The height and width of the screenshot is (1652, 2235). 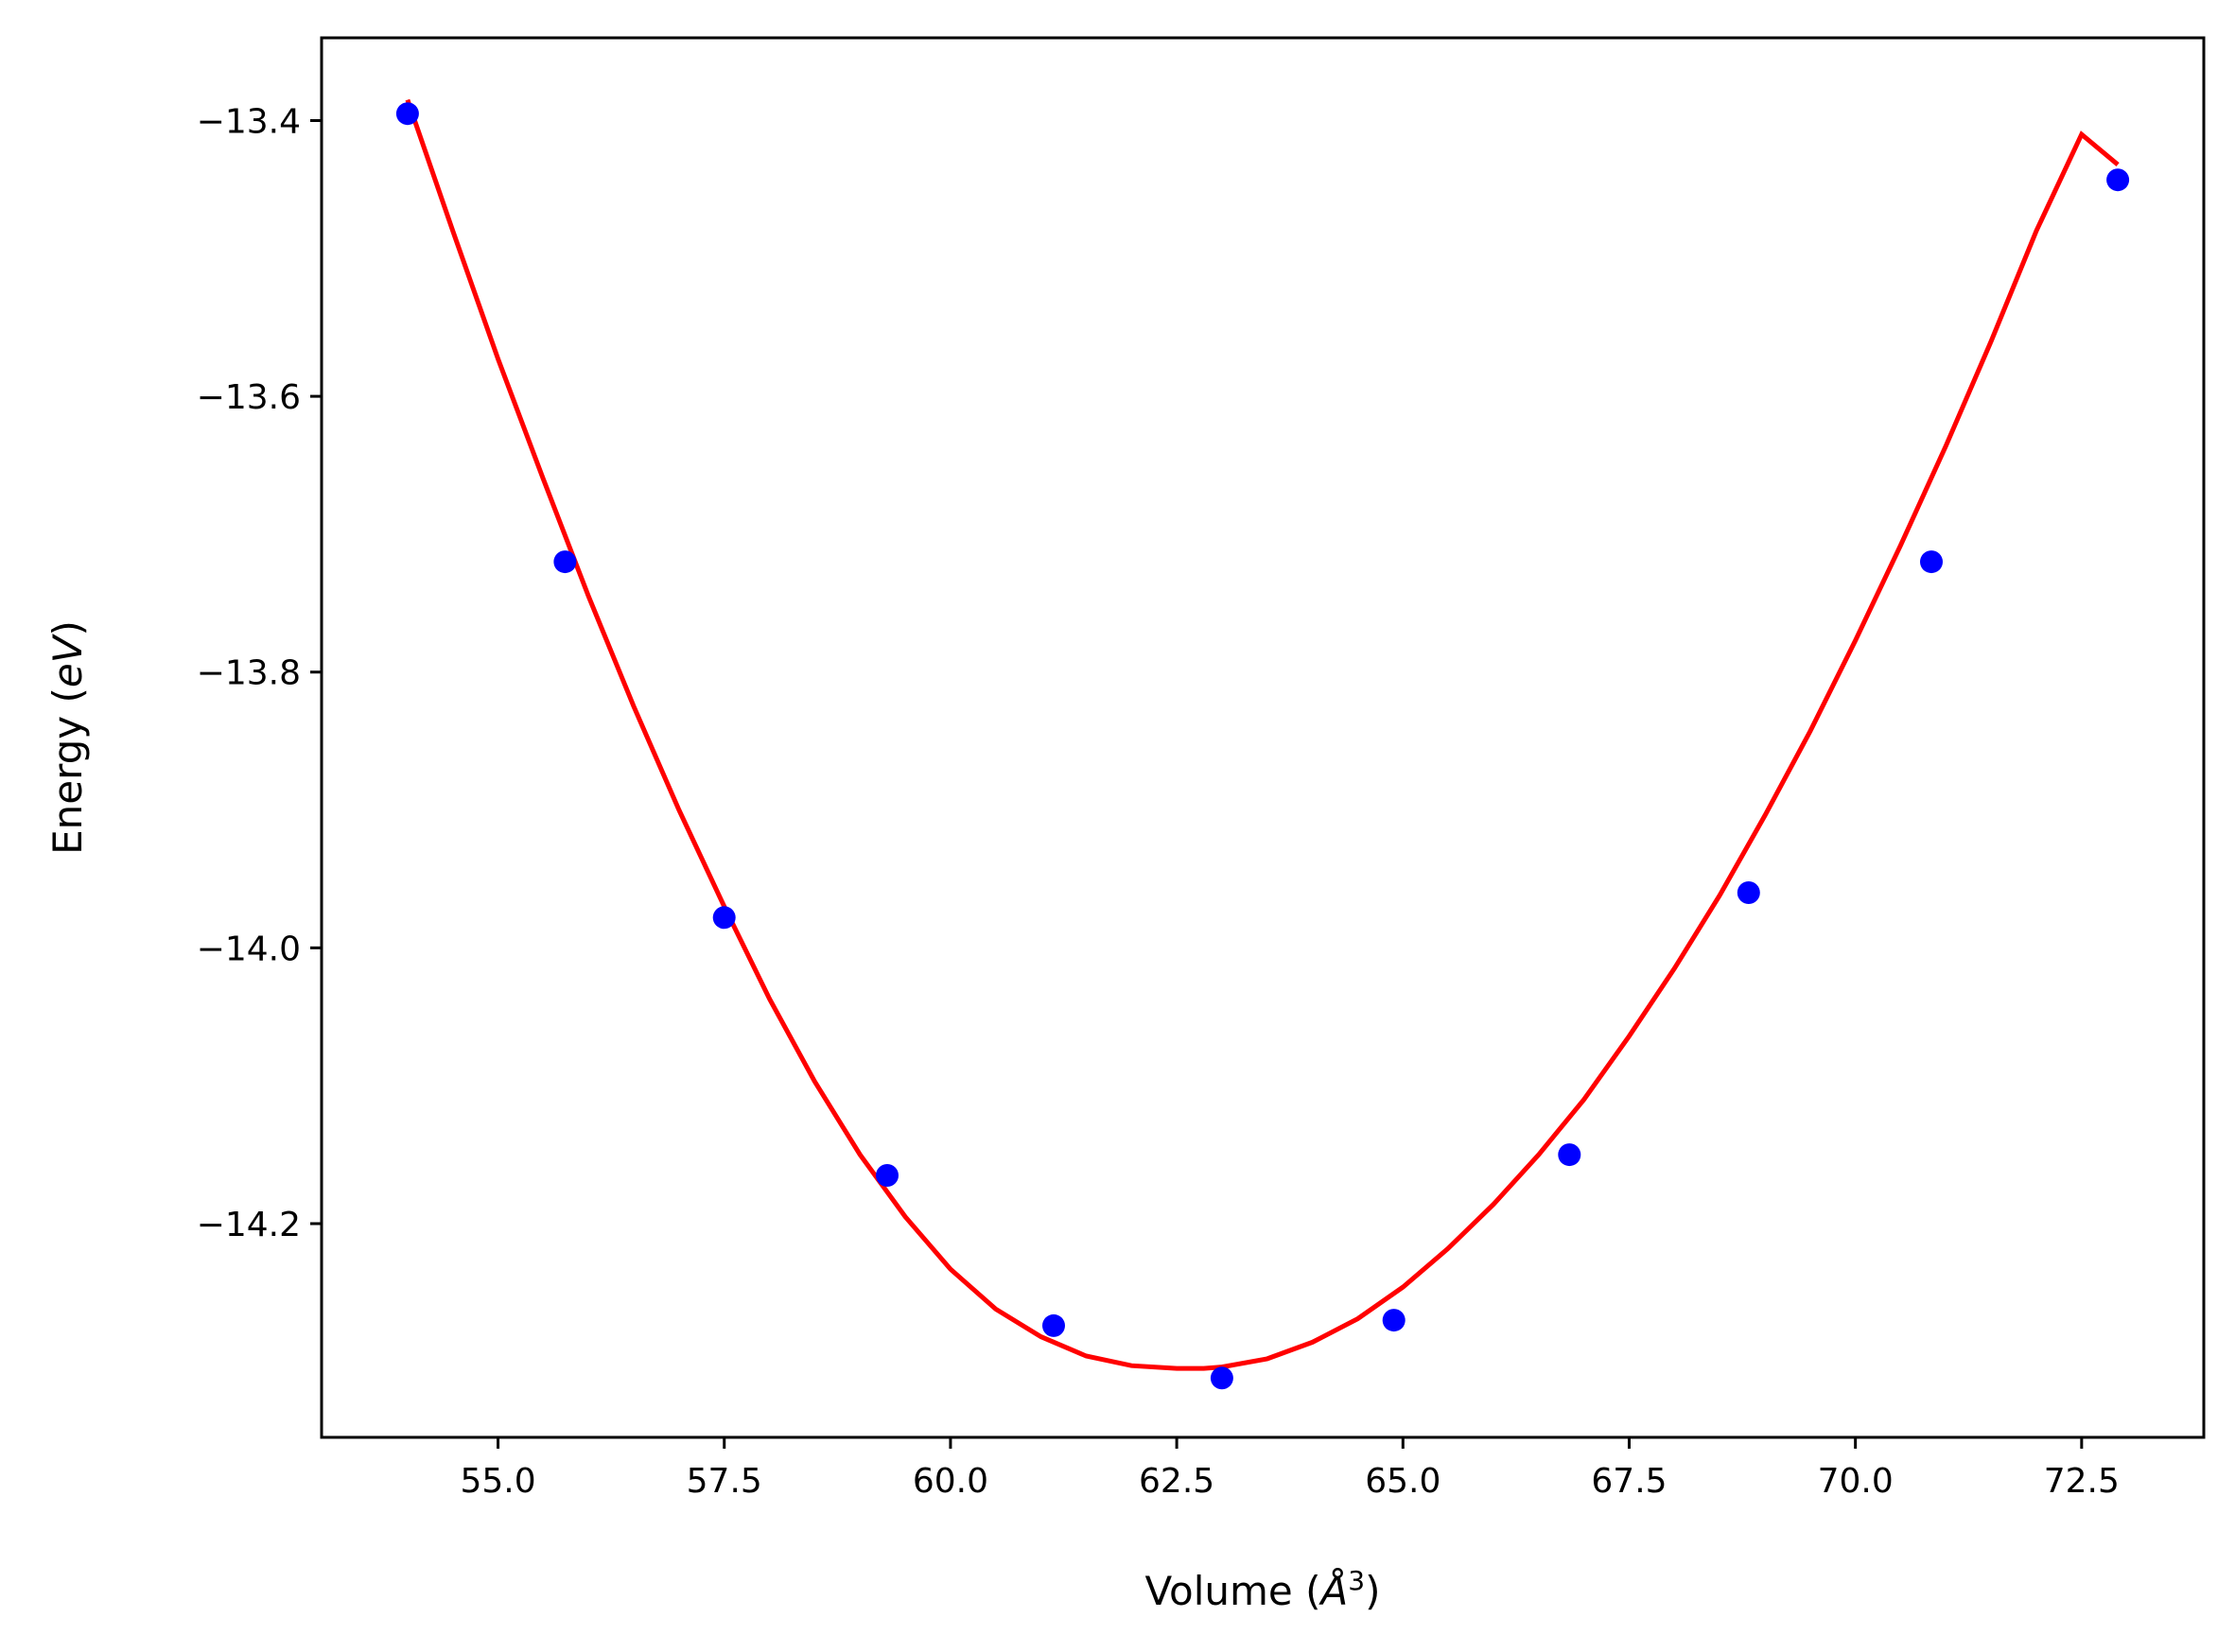 What do you see at coordinates (2082, 1482) in the screenshot?
I see `x-tick-label: 72.5` at bounding box center [2082, 1482].